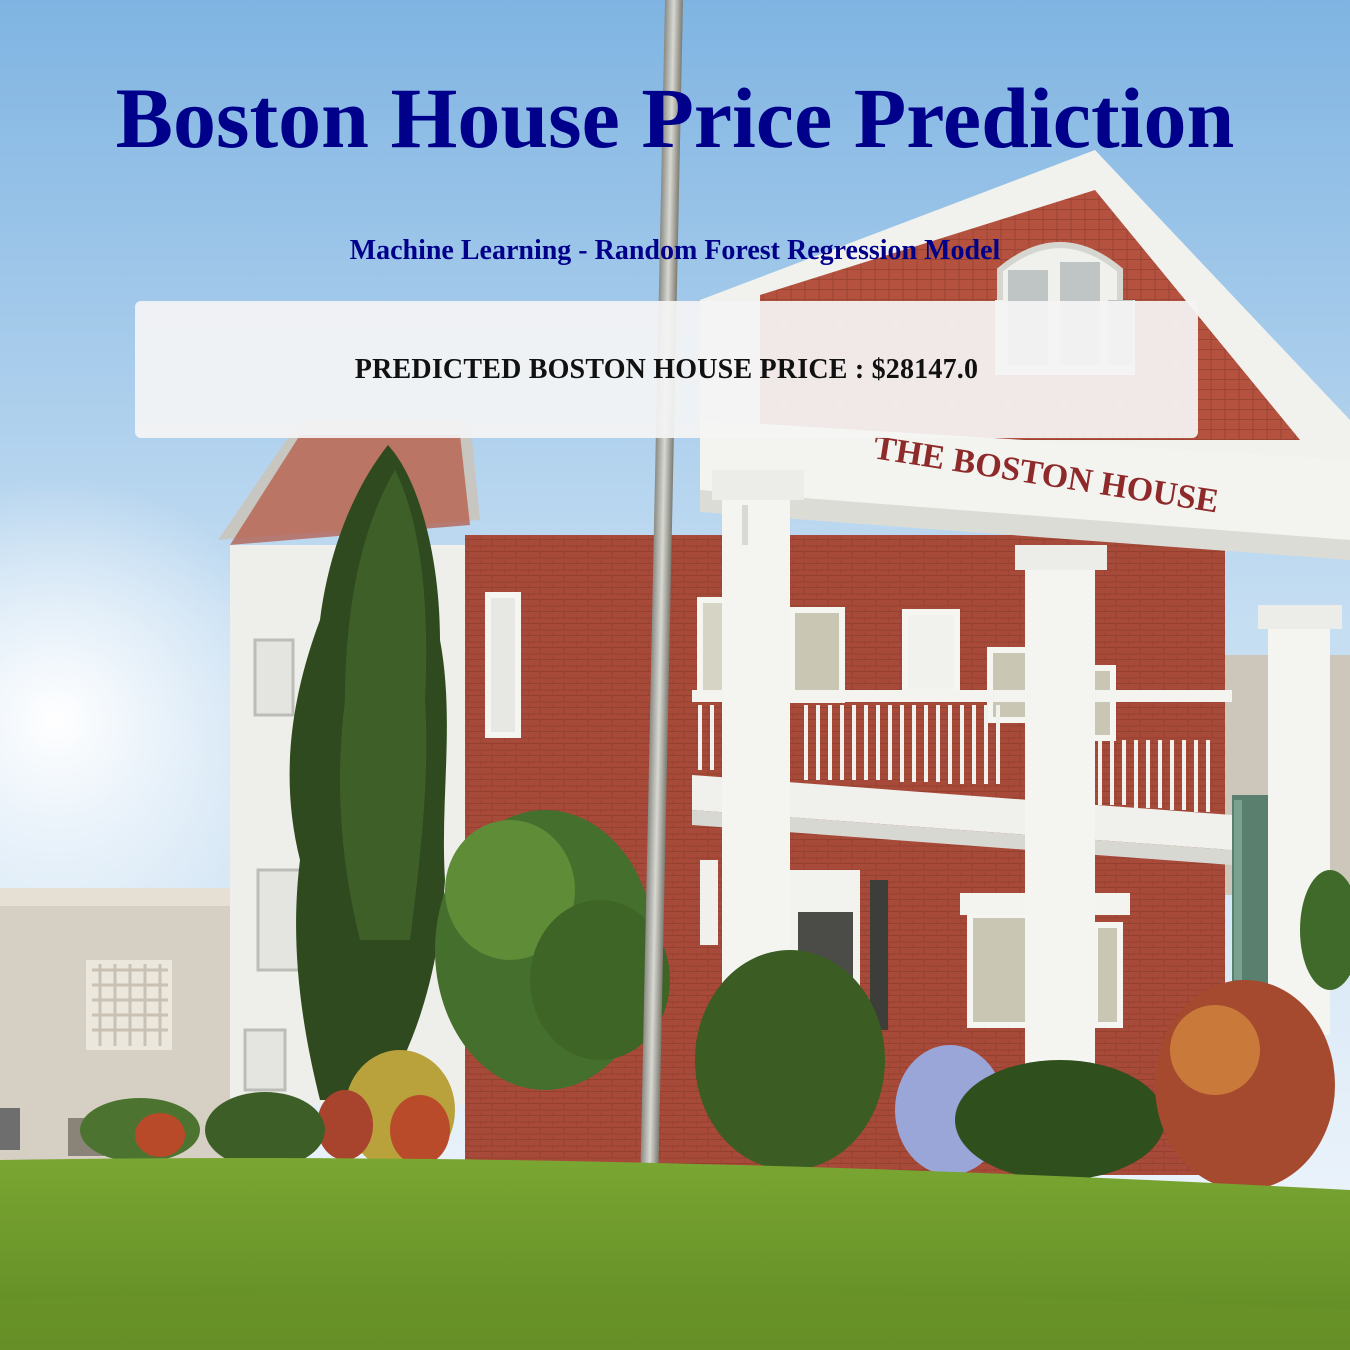 This screenshot has height=1350, width=1350. I want to click on prediction-result-panel: PREDICTED BOSTON HOUSE PRICE : $28147.0, so click(666, 369).